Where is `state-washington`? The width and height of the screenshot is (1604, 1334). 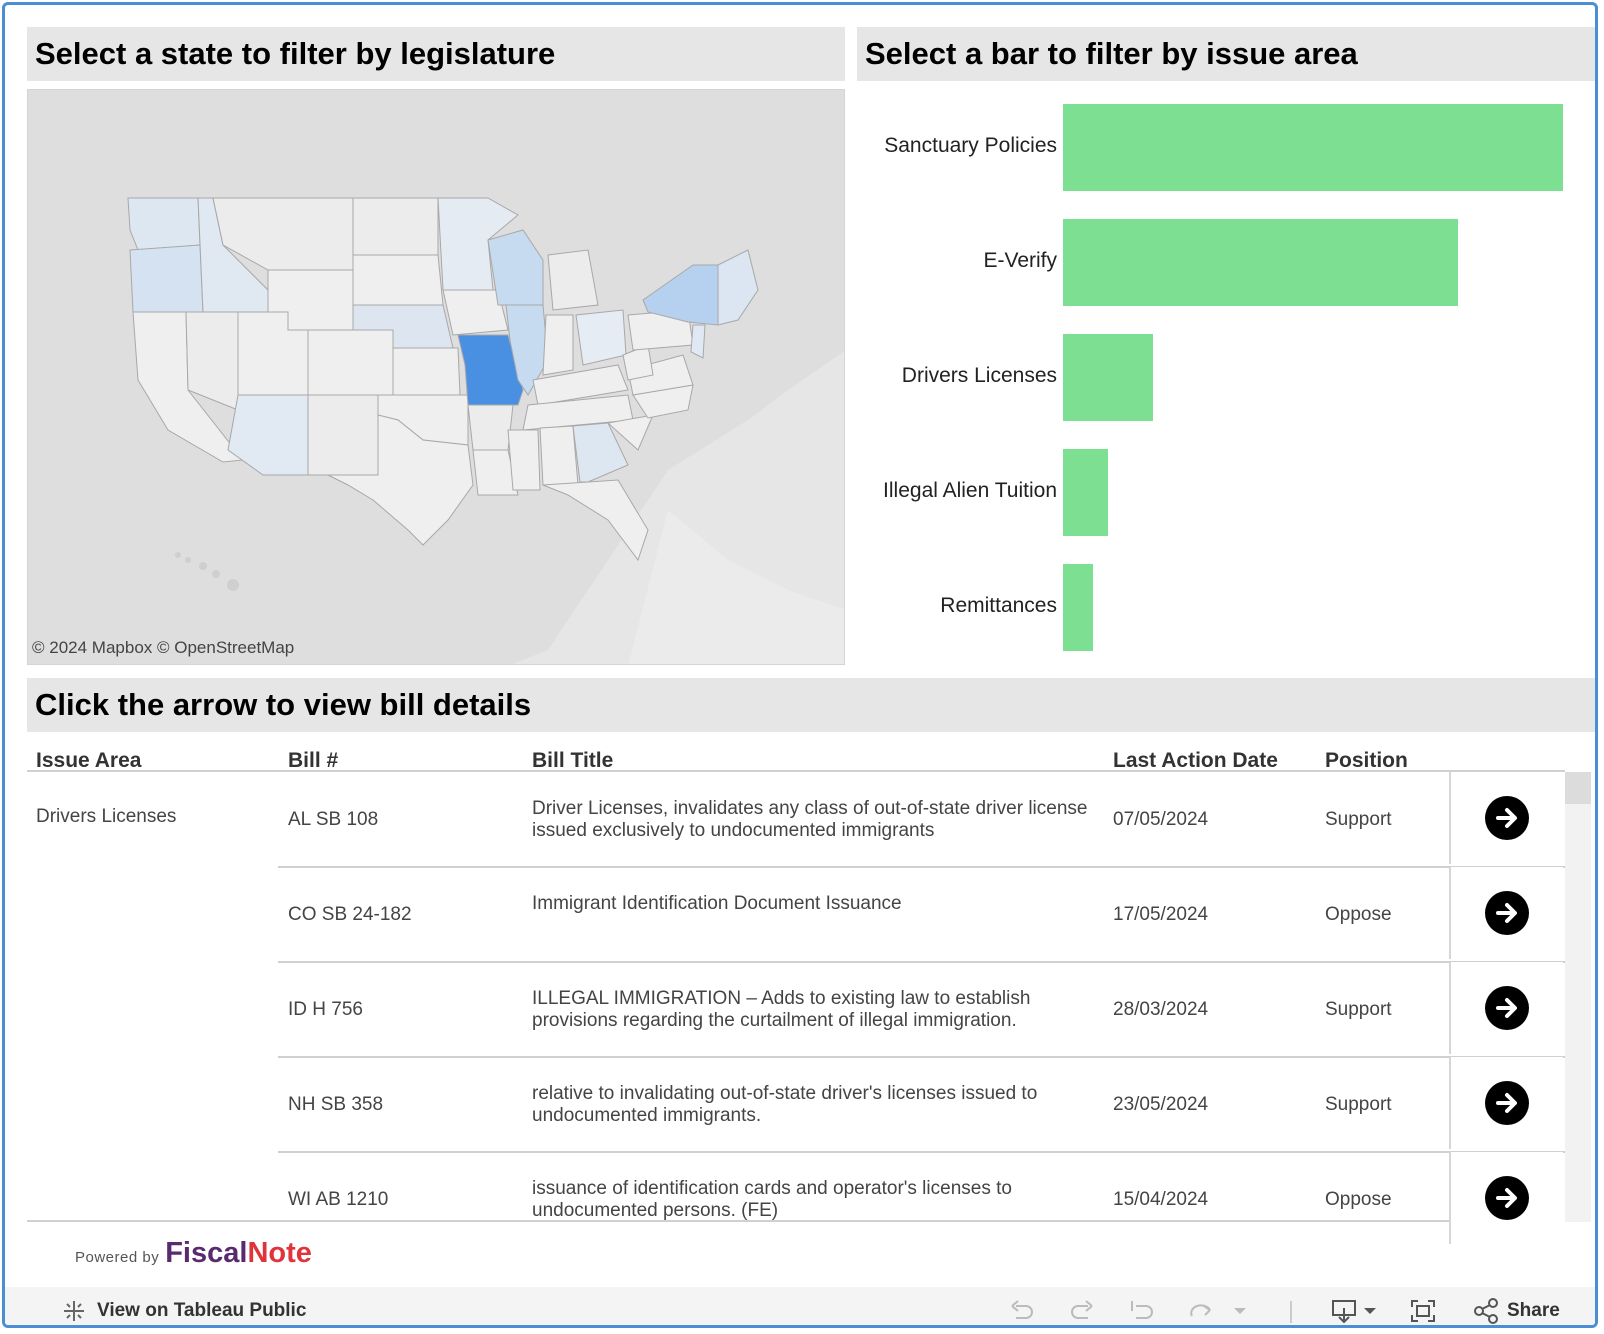 state-washington is located at coordinates (164, 224).